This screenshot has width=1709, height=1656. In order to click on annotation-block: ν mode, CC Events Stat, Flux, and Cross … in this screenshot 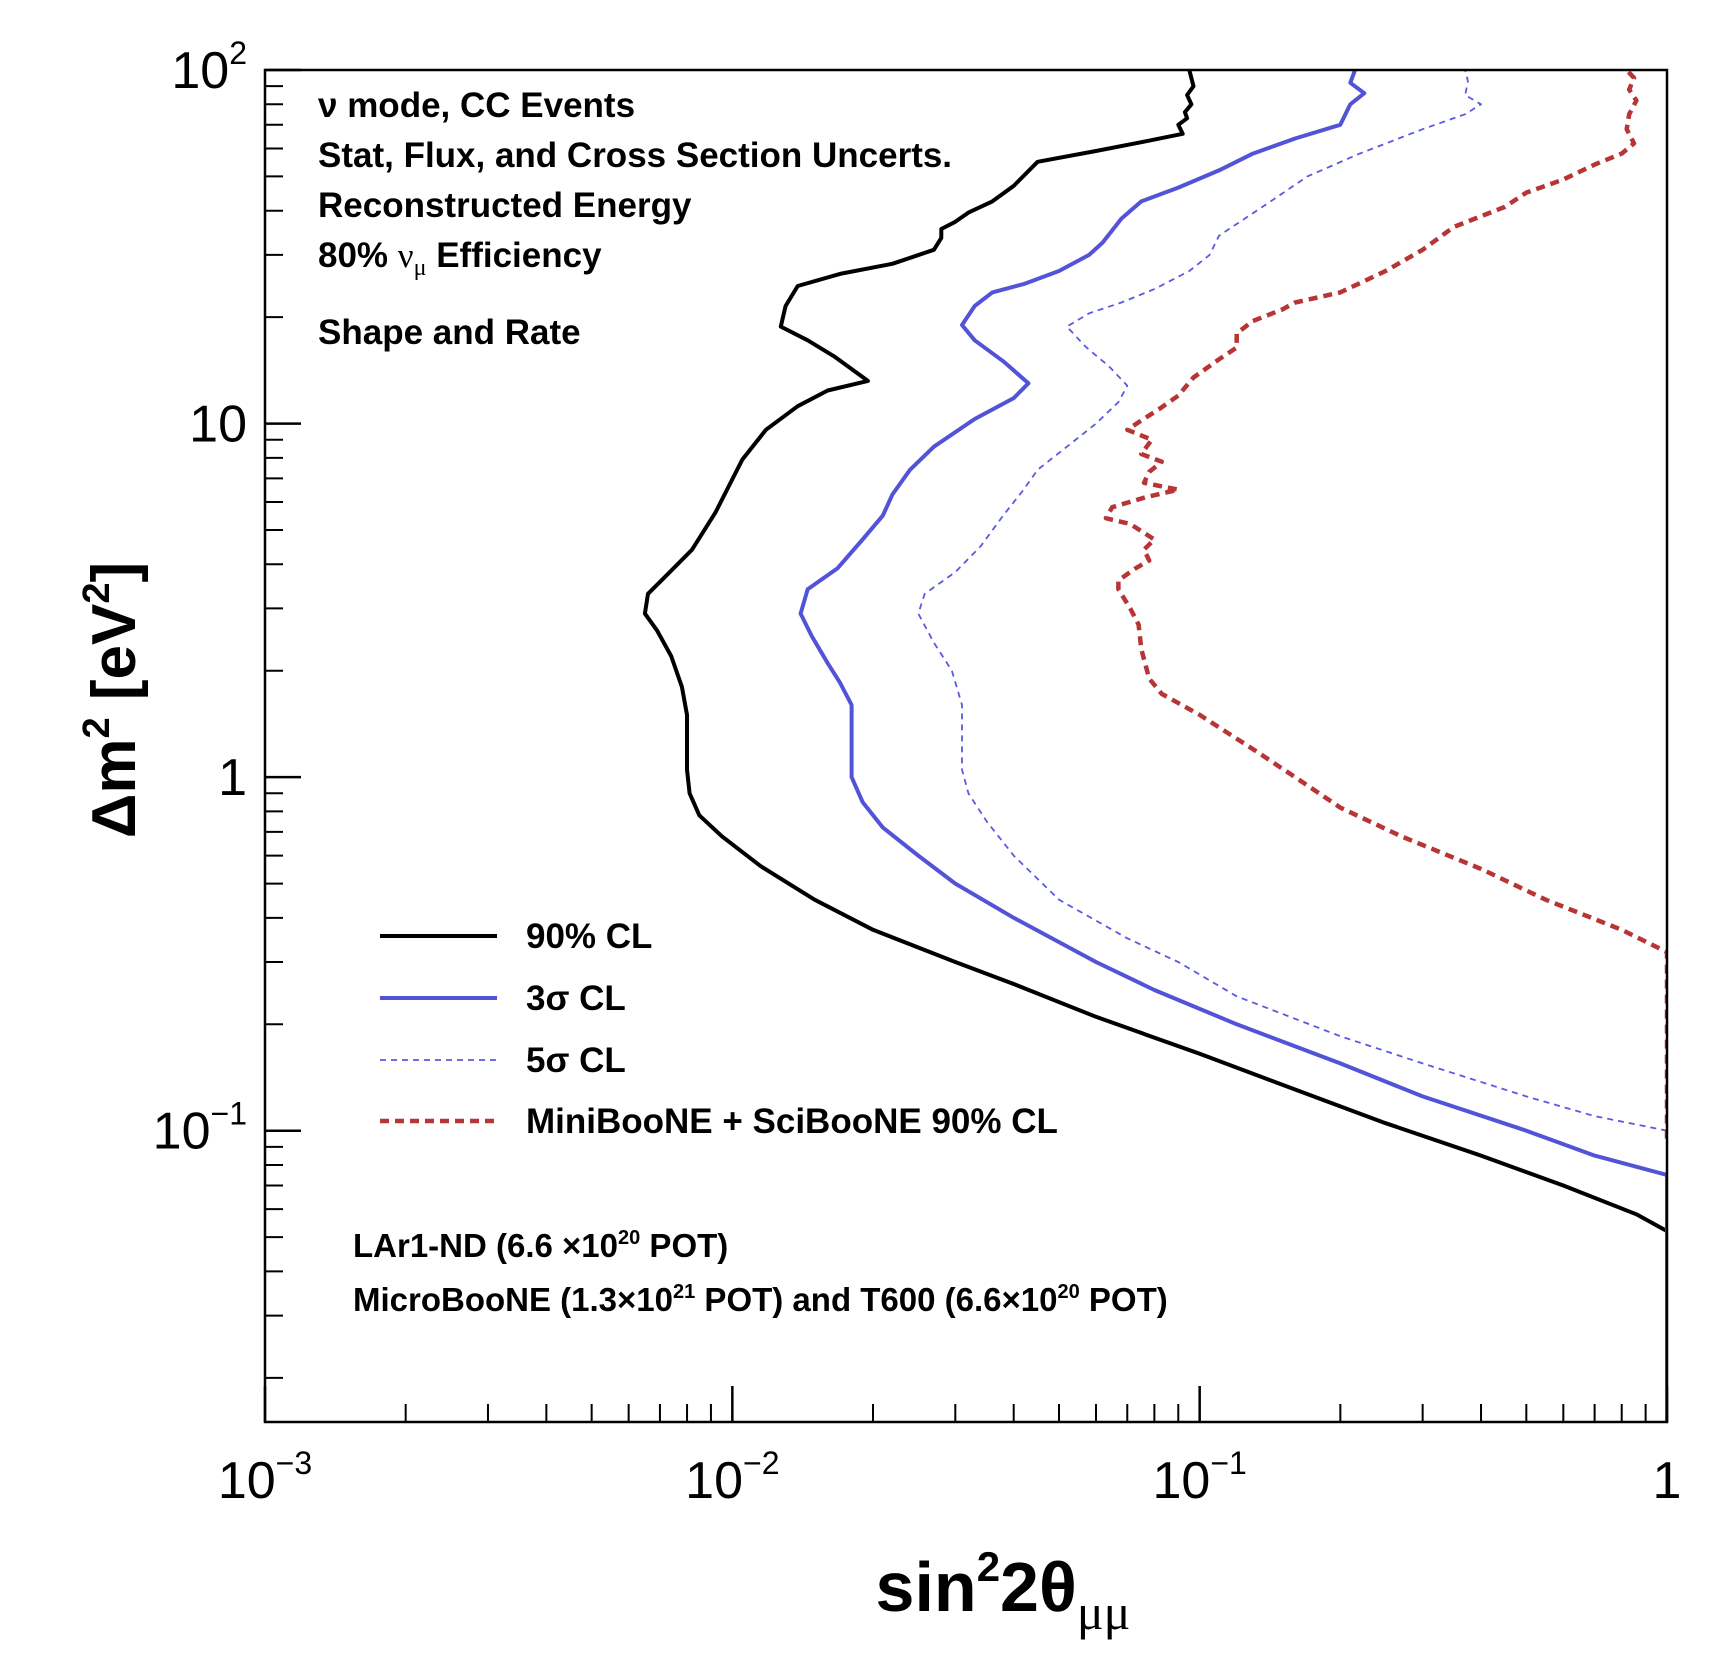, I will do `click(635, 219)`.